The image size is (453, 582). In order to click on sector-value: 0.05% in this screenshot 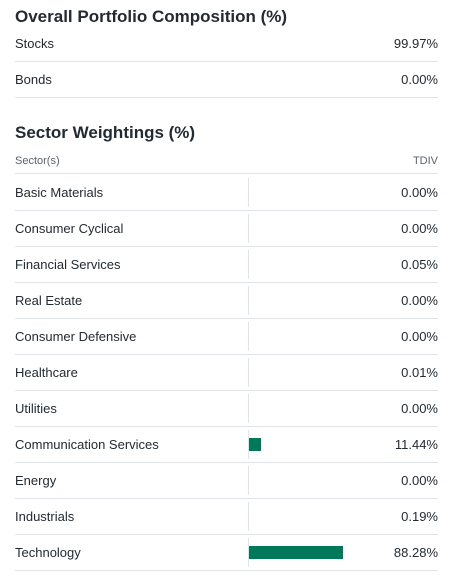, I will do `click(419, 264)`.